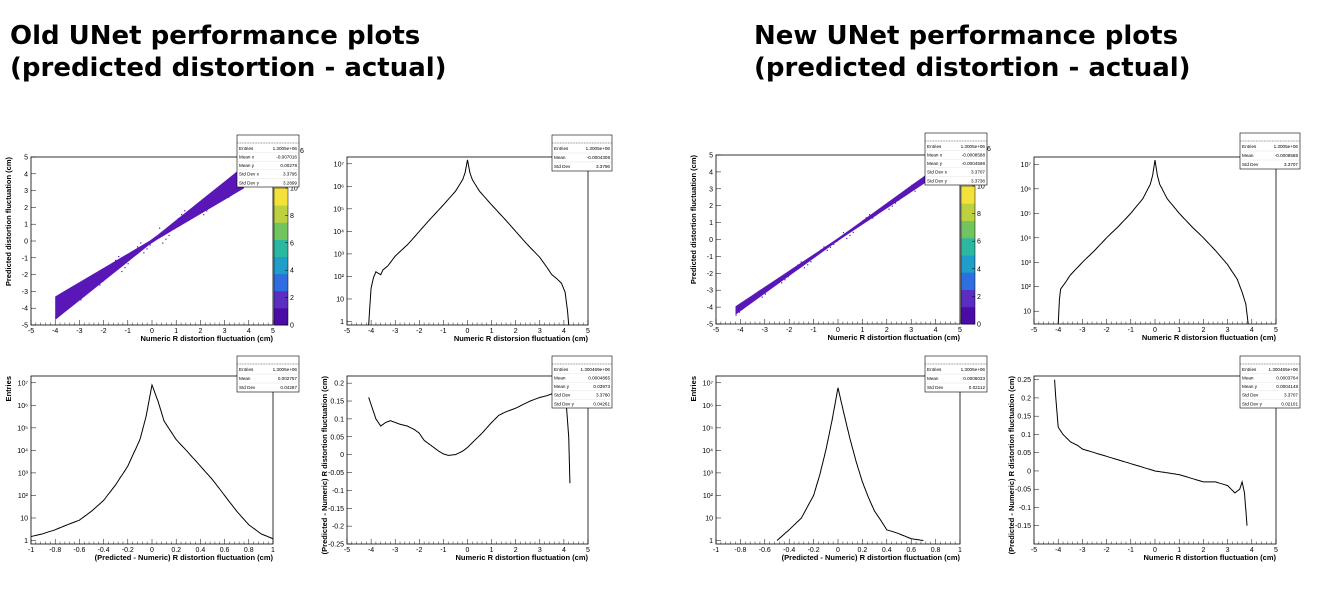  What do you see at coordinates (599, 378) in the screenshot?
I see `stats-value: 0.0004865` at bounding box center [599, 378].